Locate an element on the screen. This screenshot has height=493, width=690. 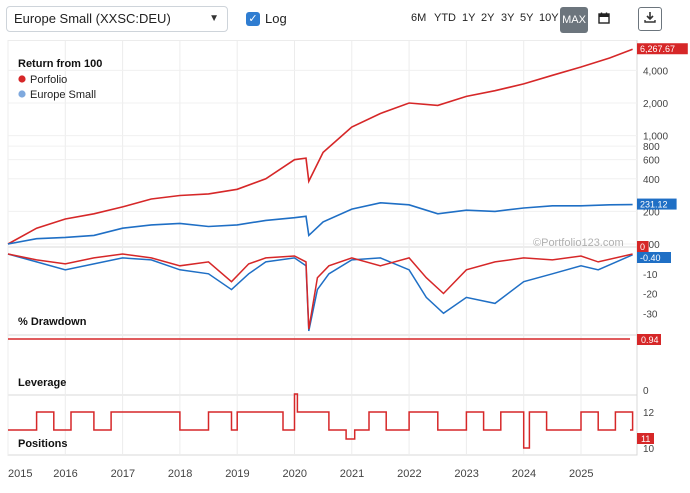
positions-last-value: 11 is located at coordinates (645, 439).